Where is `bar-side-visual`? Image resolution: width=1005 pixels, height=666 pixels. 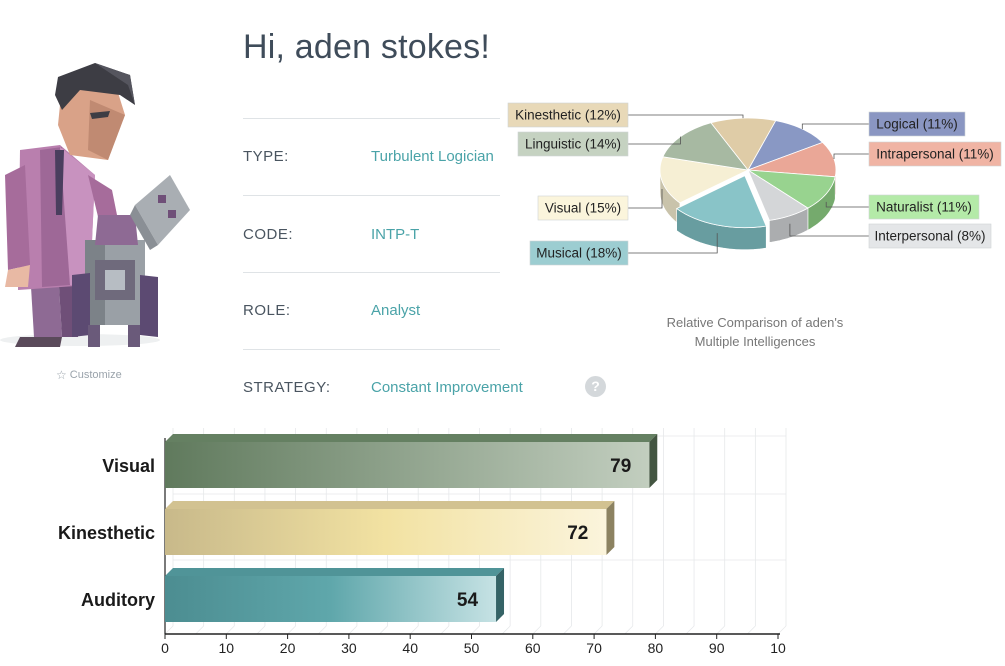
bar-side-visual is located at coordinates (653, 461).